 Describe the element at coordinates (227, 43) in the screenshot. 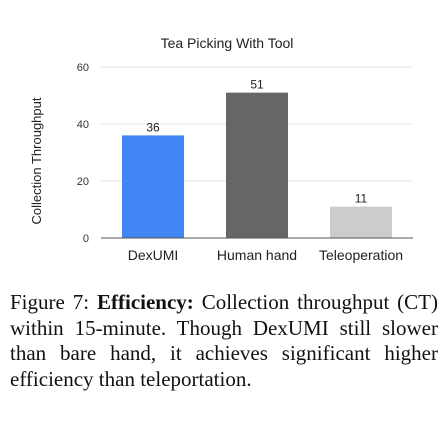

I see `chart-title: Tea Picking With Tool` at that location.